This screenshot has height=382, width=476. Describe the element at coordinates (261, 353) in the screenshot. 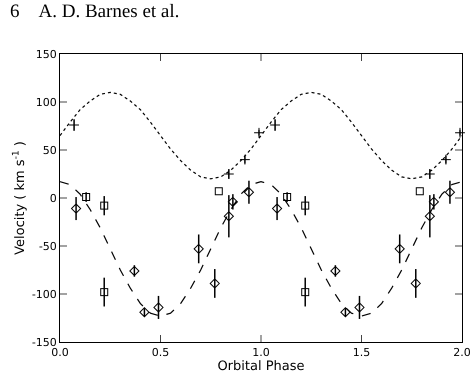

I see `x-tick-label: 1.0` at that location.